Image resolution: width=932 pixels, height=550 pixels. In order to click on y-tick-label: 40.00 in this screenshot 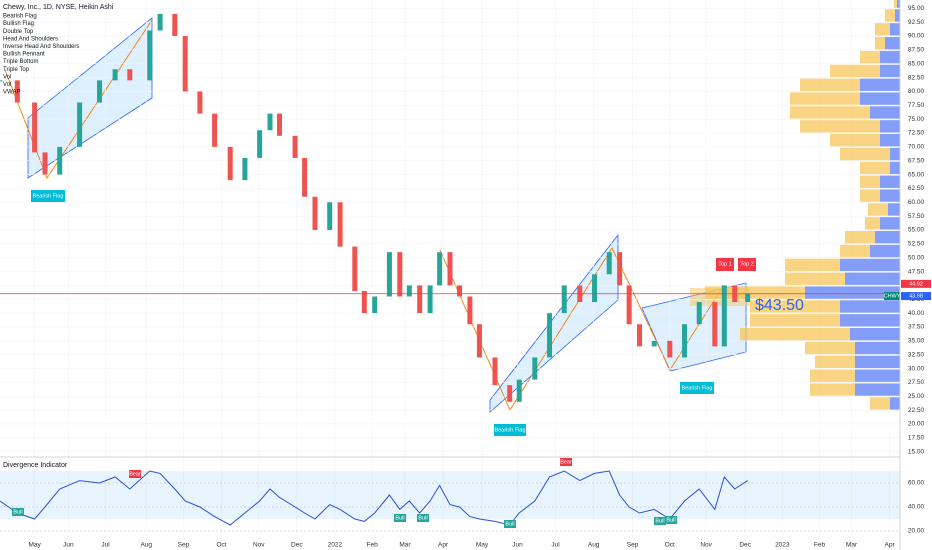, I will do `click(916, 313)`.